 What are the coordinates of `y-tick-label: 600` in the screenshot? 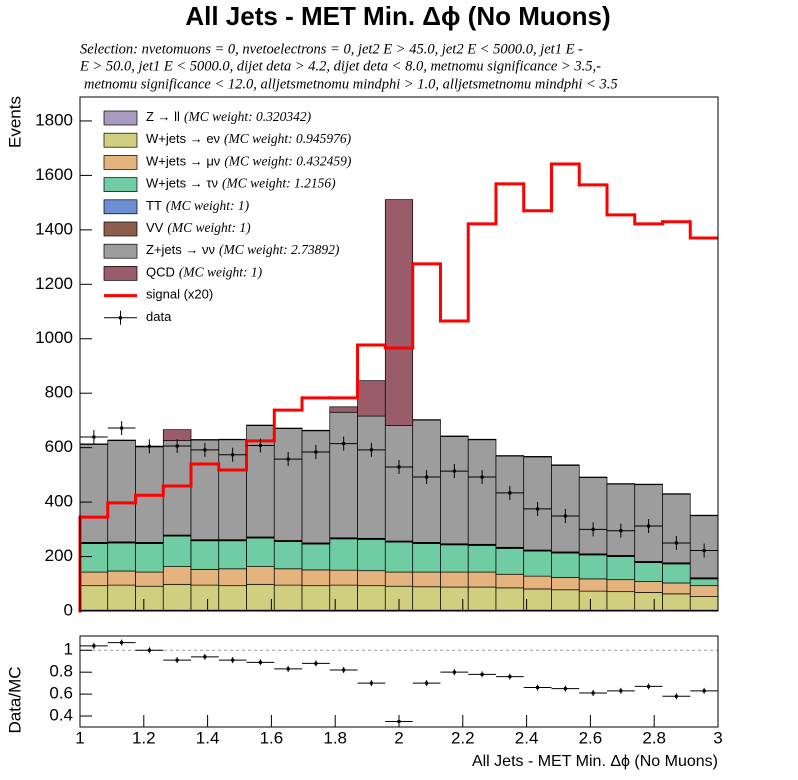 It's located at (59, 446).